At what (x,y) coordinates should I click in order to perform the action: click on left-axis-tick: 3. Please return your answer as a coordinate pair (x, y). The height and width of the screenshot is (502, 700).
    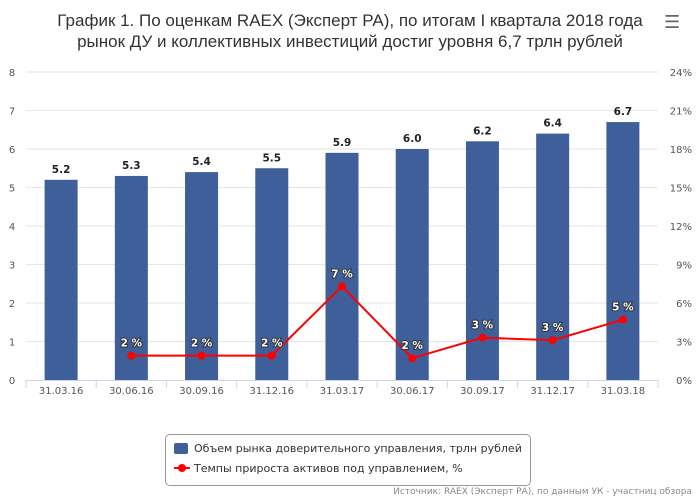
    Looking at the image, I should click on (12, 266).